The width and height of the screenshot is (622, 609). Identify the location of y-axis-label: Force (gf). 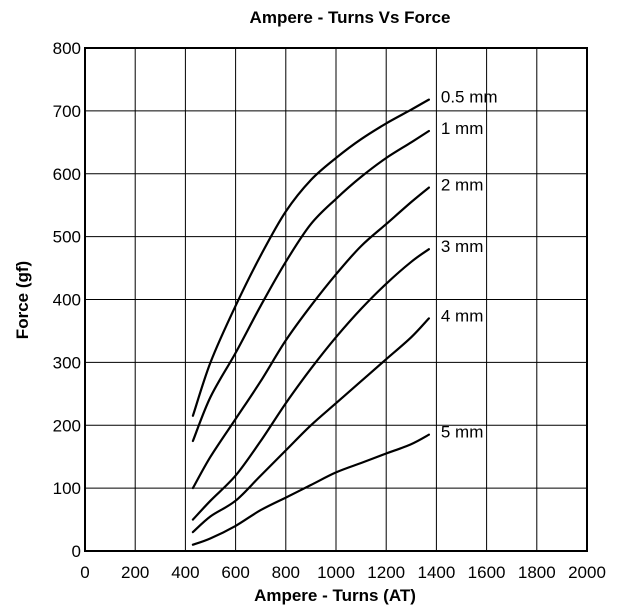
(22, 300).